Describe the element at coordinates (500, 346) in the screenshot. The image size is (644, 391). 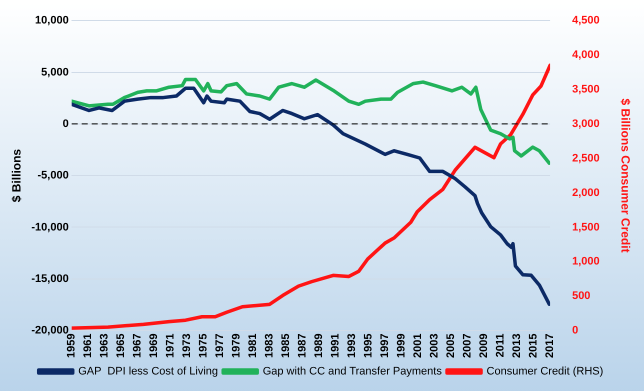
I see `x-tick-label: 2011` at that location.